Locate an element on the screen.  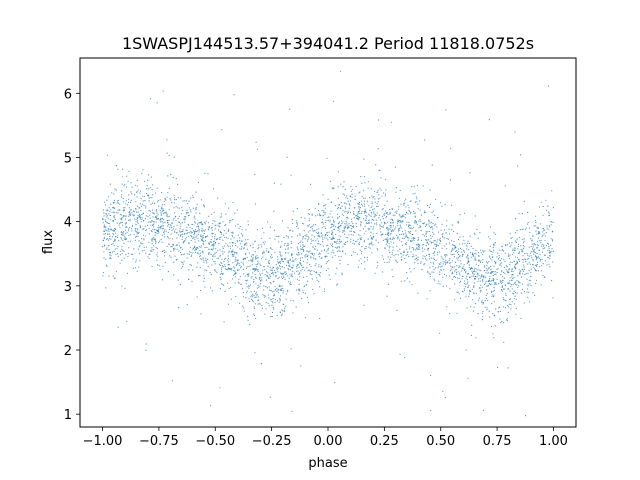
x-tick-label: −1.00 is located at coordinates (103, 441).